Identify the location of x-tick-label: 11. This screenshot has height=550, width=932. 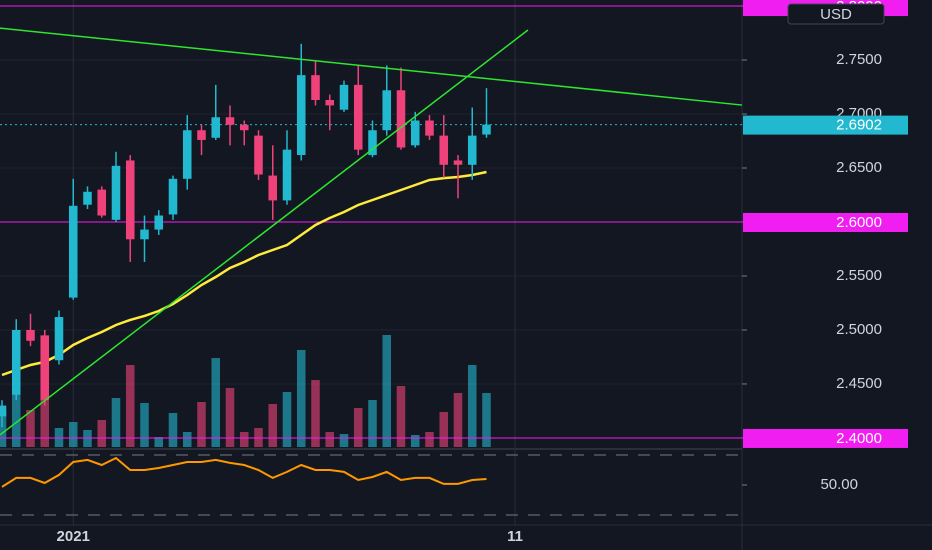
(515, 536).